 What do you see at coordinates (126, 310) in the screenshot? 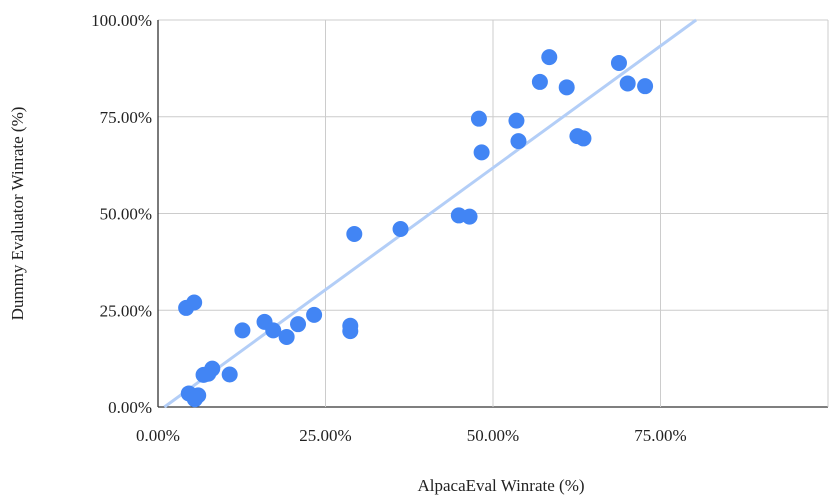
I see `y-tick-label: 25.00%` at bounding box center [126, 310].